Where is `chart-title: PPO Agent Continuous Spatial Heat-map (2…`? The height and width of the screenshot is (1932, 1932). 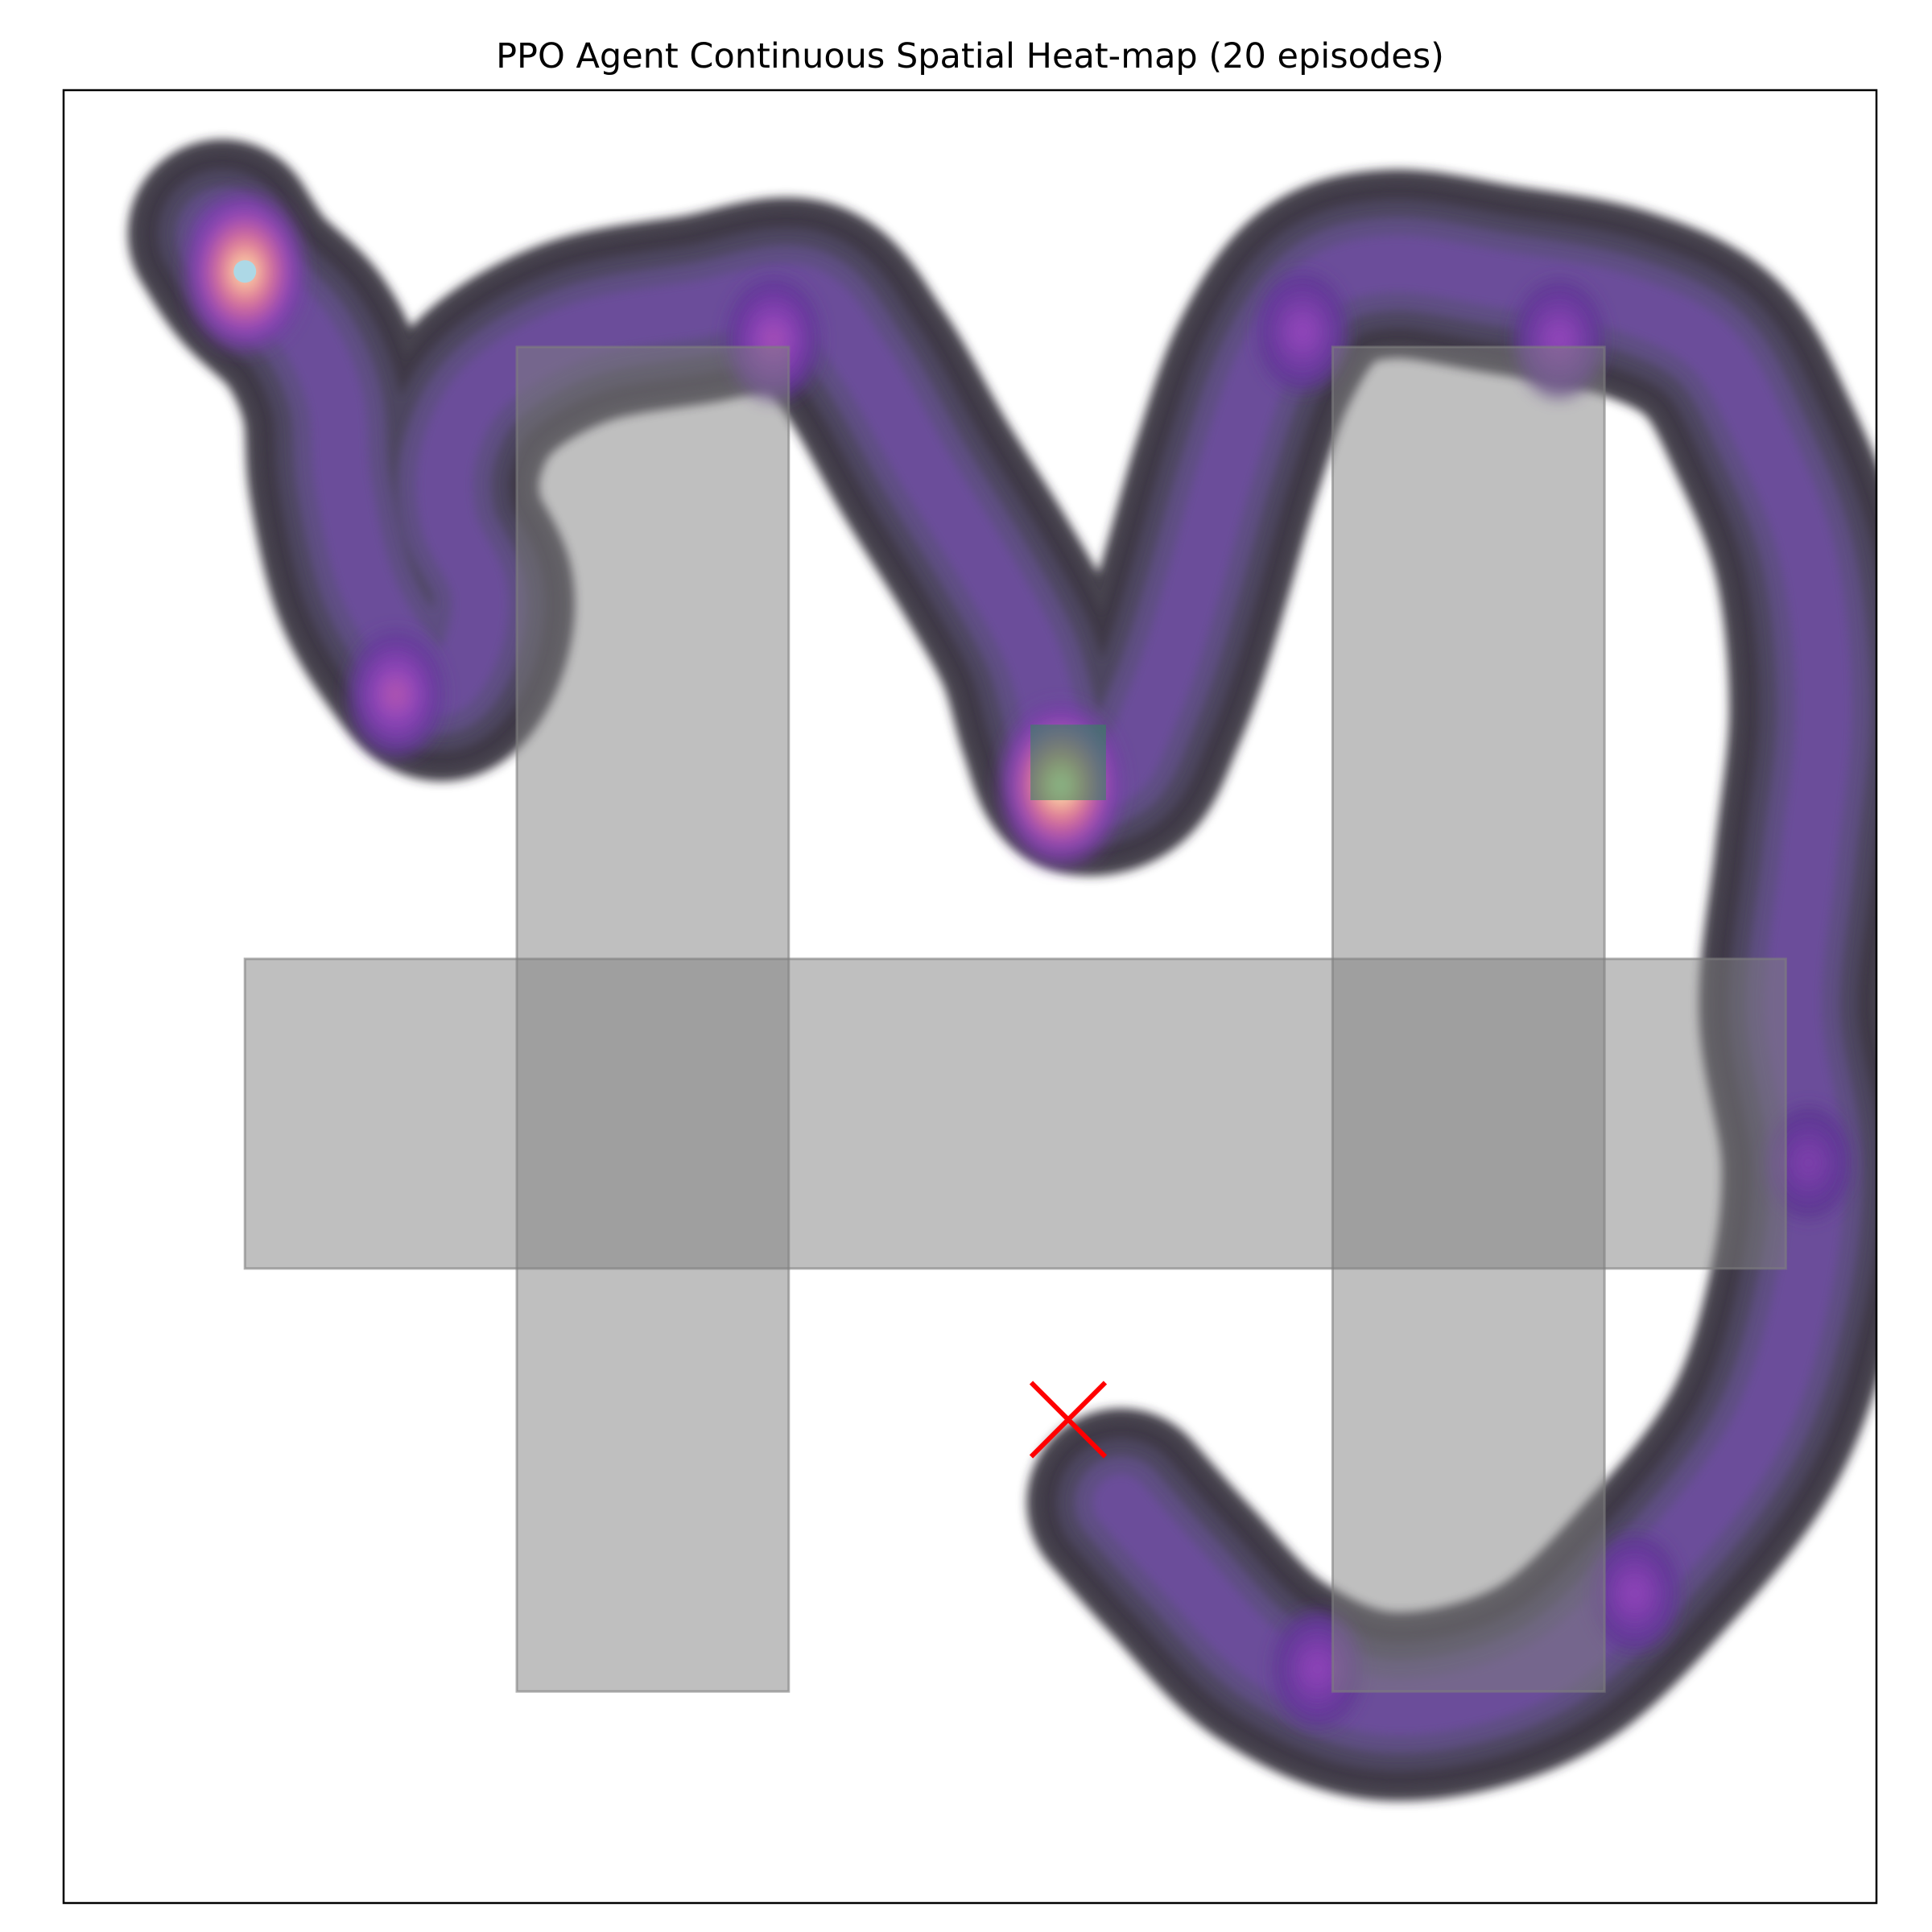 chart-title: PPO Agent Continuous Spatial Heat-map (2… is located at coordinates (970, 56).